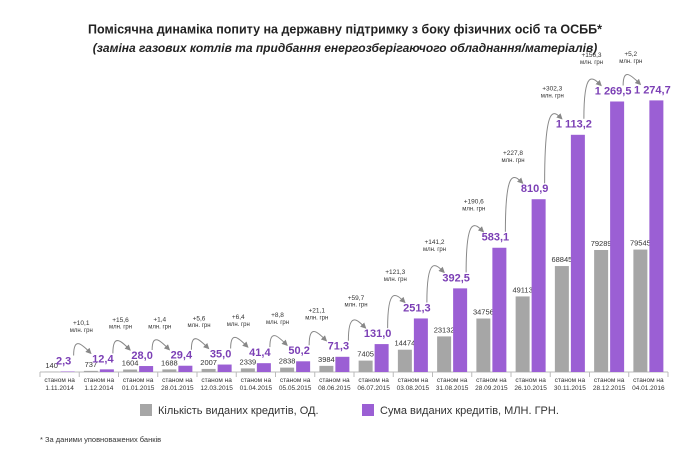 The height and width of the screenshot is (464, 690). What do you see at coordinates (208, 362) in the screenshot?
I see `data-label: 2007` at bounding box center [208, 362].